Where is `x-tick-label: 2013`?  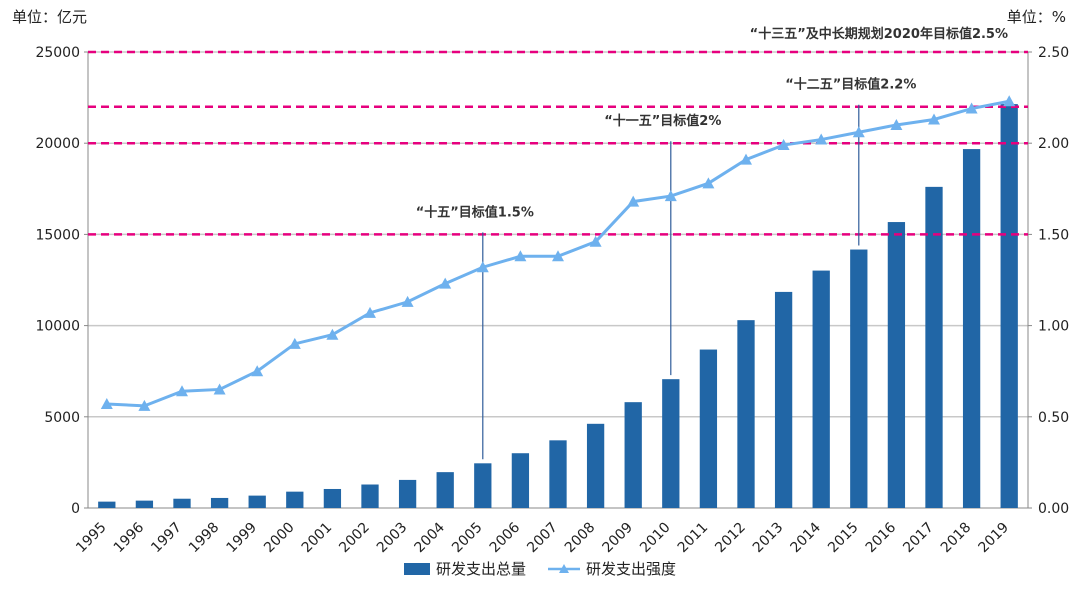 x-tick-label: 2013 is located at coordinates (768, 538).